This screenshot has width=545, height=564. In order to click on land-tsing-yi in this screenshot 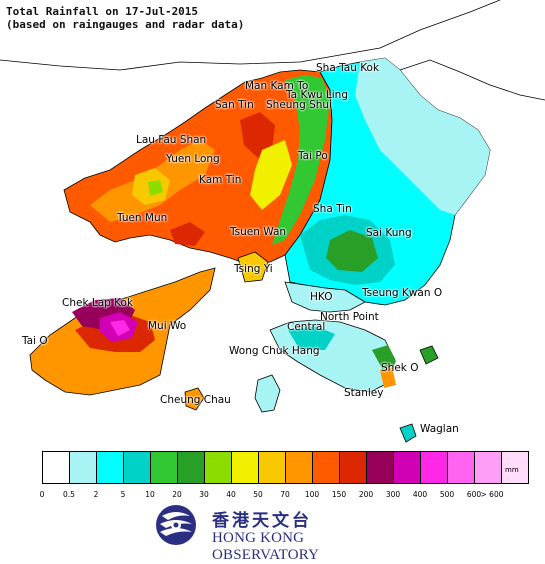, I will do `click(253, 267)`.